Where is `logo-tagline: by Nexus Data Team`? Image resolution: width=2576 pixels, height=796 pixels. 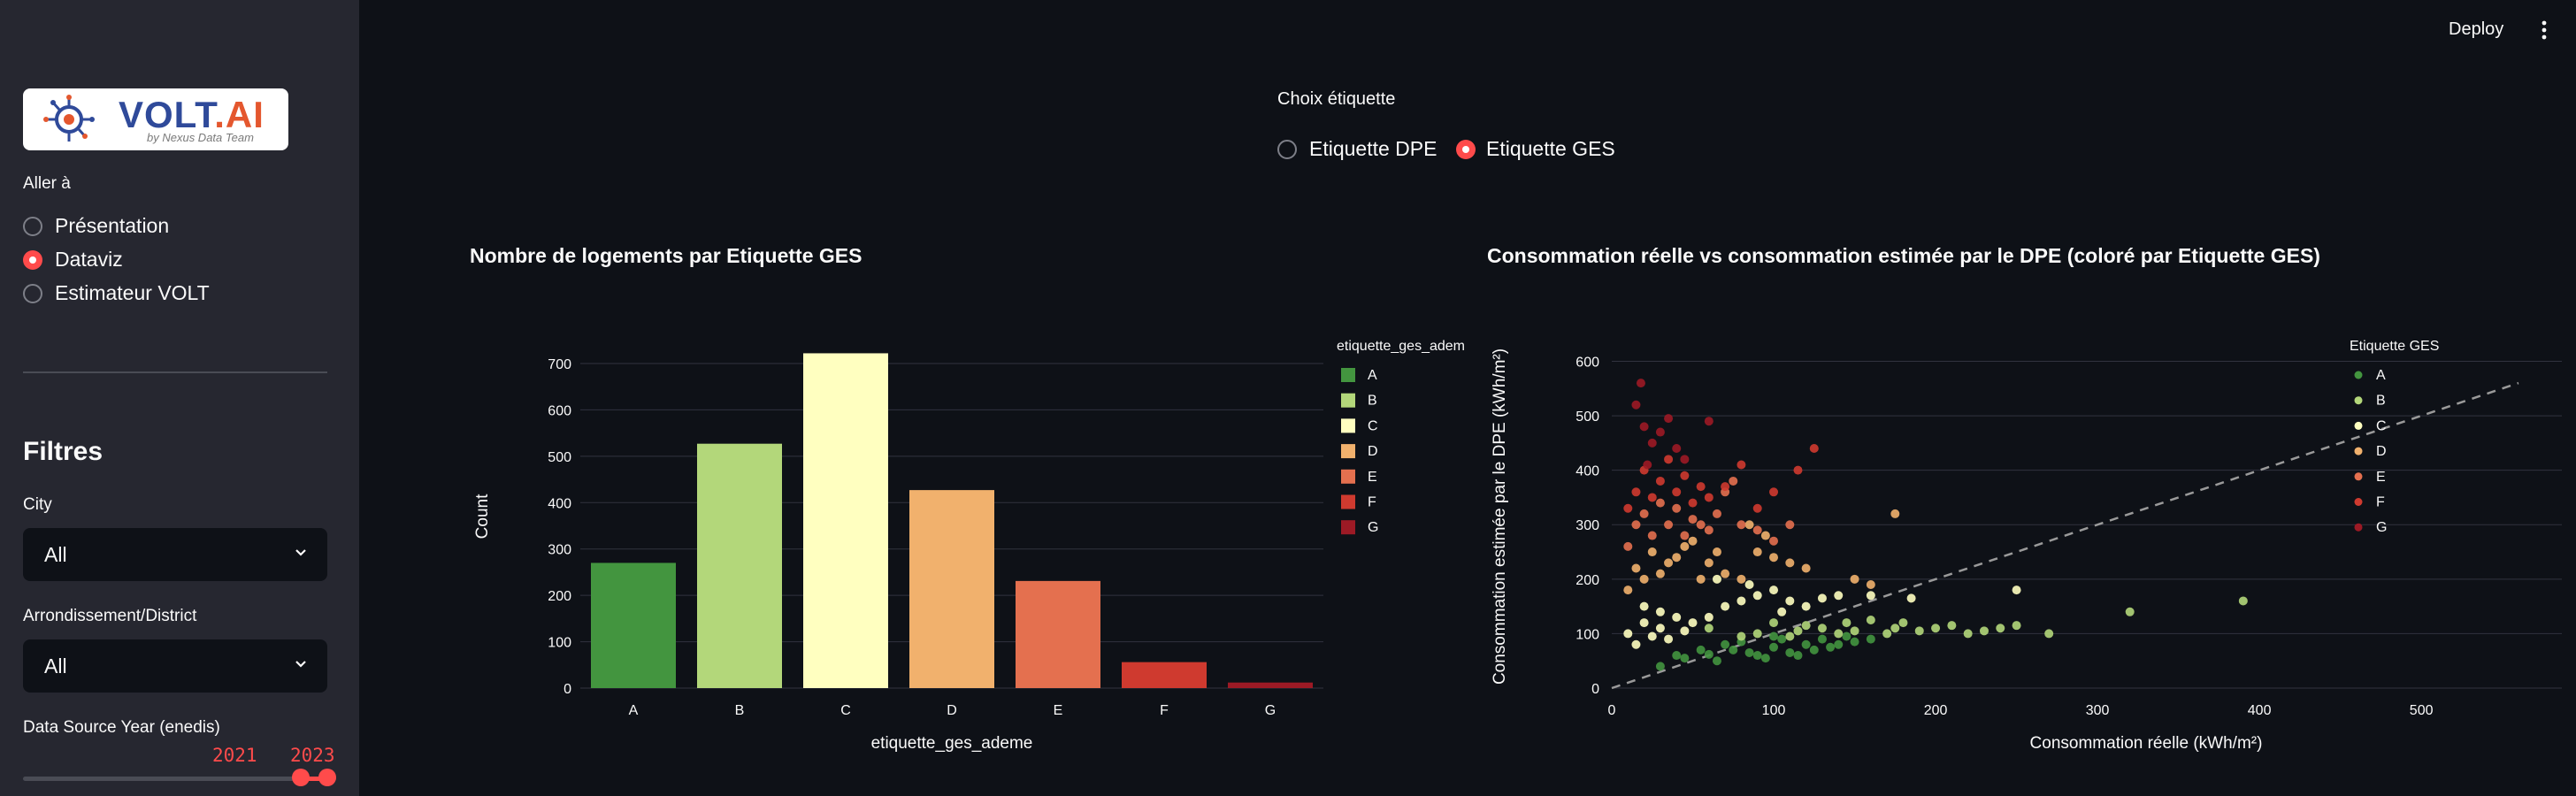
logo-tagline: by Nexus Data Team is located at coordinates (200, 137).